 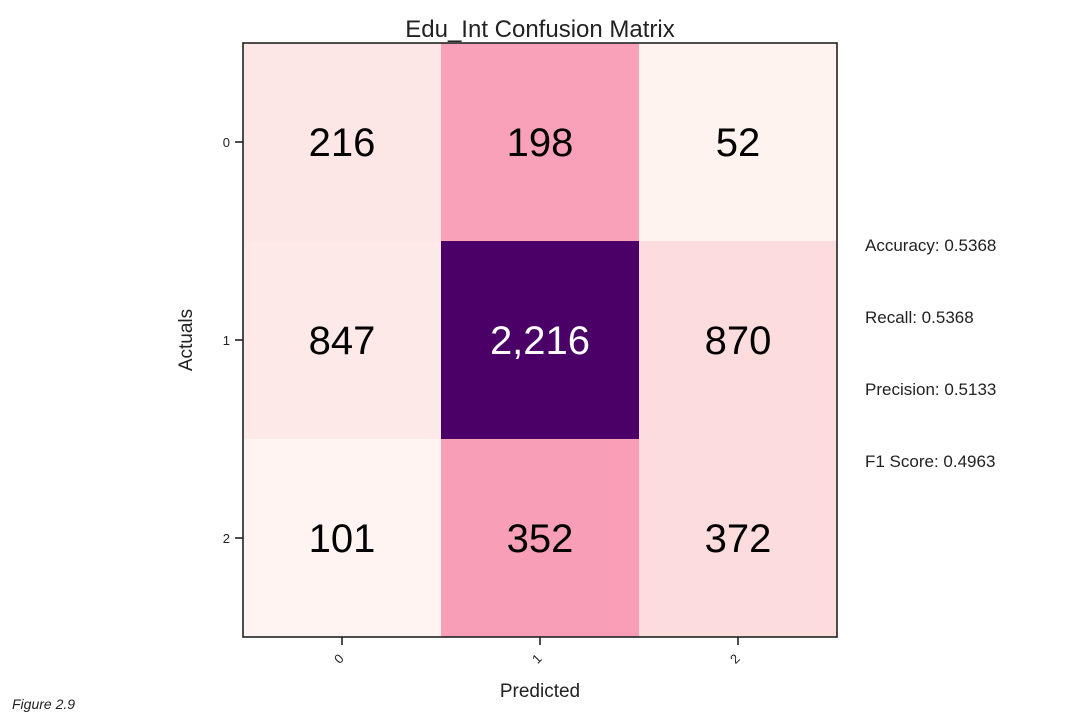 I want to click on cell-value-label: 198, so click(x=540, y=143).